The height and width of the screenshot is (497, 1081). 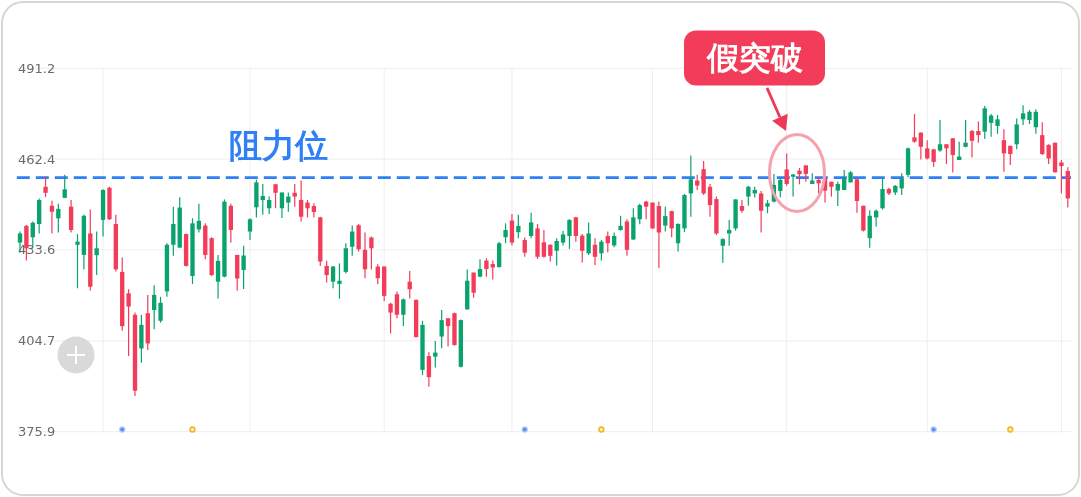 What do you see at coordinates (37, 341) in the screenshot?
I see `y-tick-label: 404.7` at bounding box center [37, 341].